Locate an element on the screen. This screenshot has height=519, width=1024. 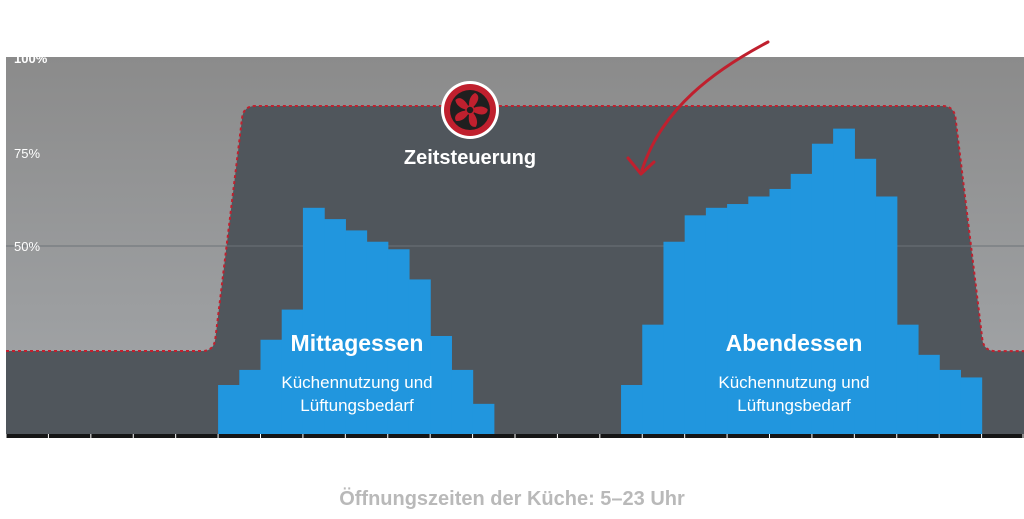
lunch-subtitle-line-2: Lüftungsbedarf is located at coordinates (357, 405).